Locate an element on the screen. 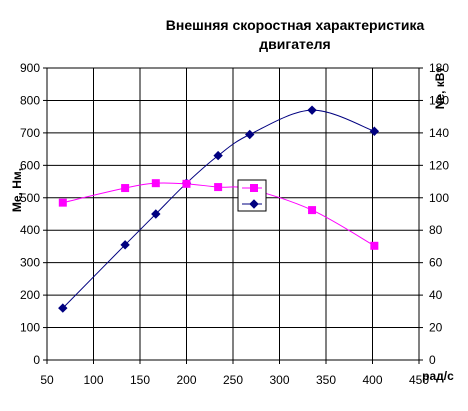  y-axis-right: 0 20 40 60 80 100 120 140 160 180 is located at coordinates (434, 214).